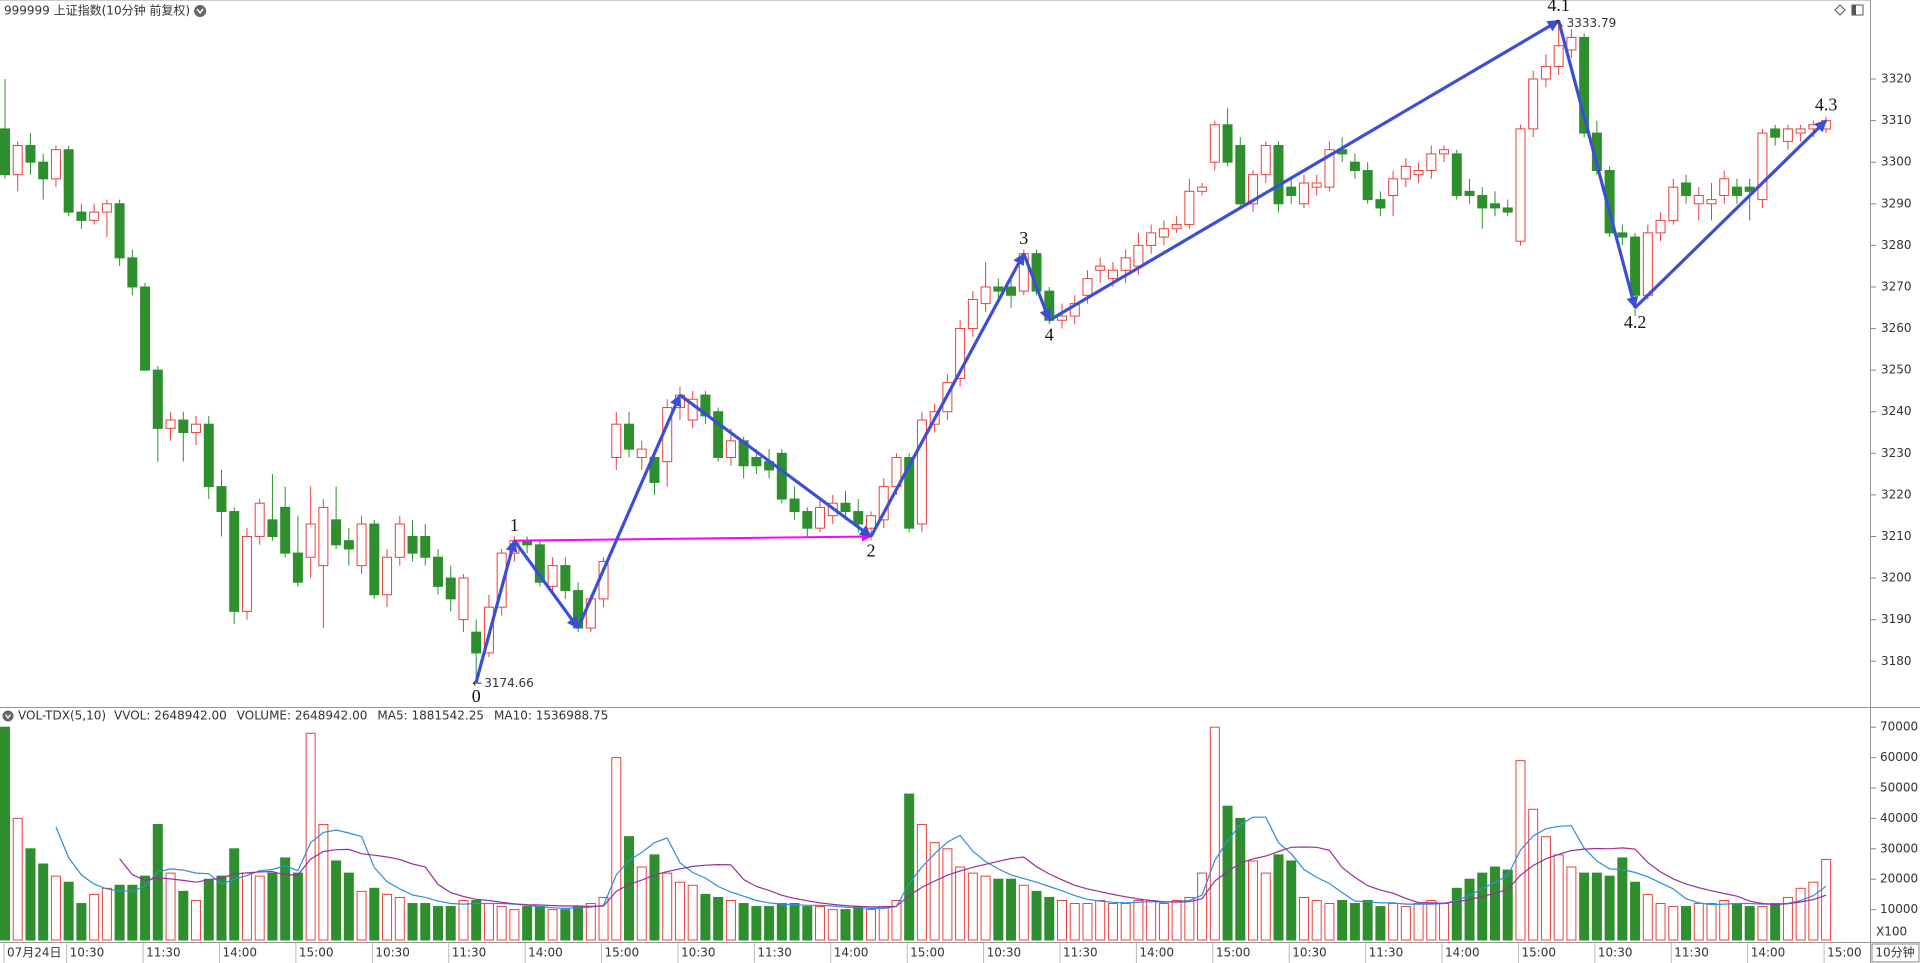  What do you see at coordinates (1849, 10) in the screenshot?
I see `window-icons` at bounding box center [1849, 10].